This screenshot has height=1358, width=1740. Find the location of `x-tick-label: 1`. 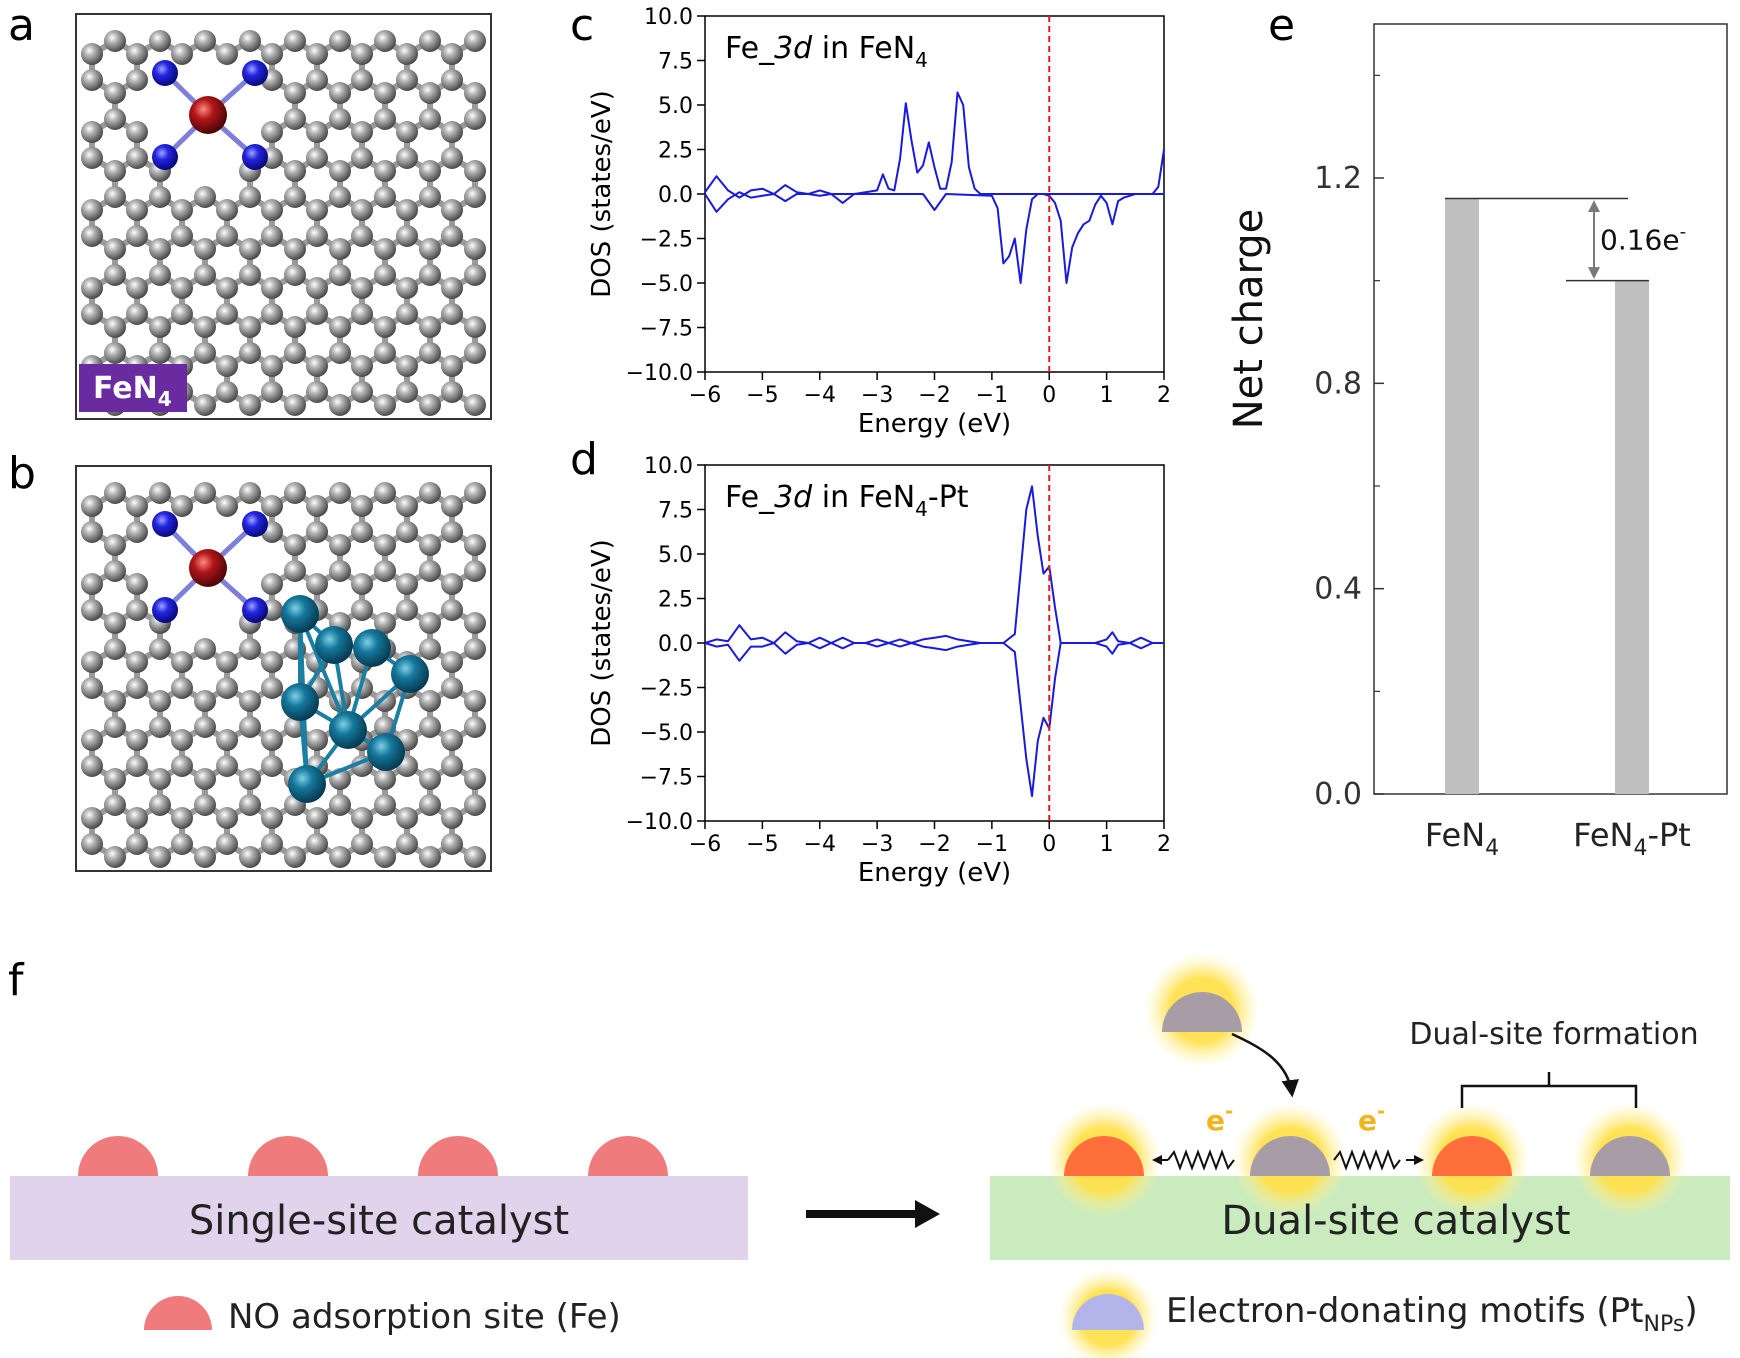

x-tick-label: 1 is located at coordinates (1107, 395).